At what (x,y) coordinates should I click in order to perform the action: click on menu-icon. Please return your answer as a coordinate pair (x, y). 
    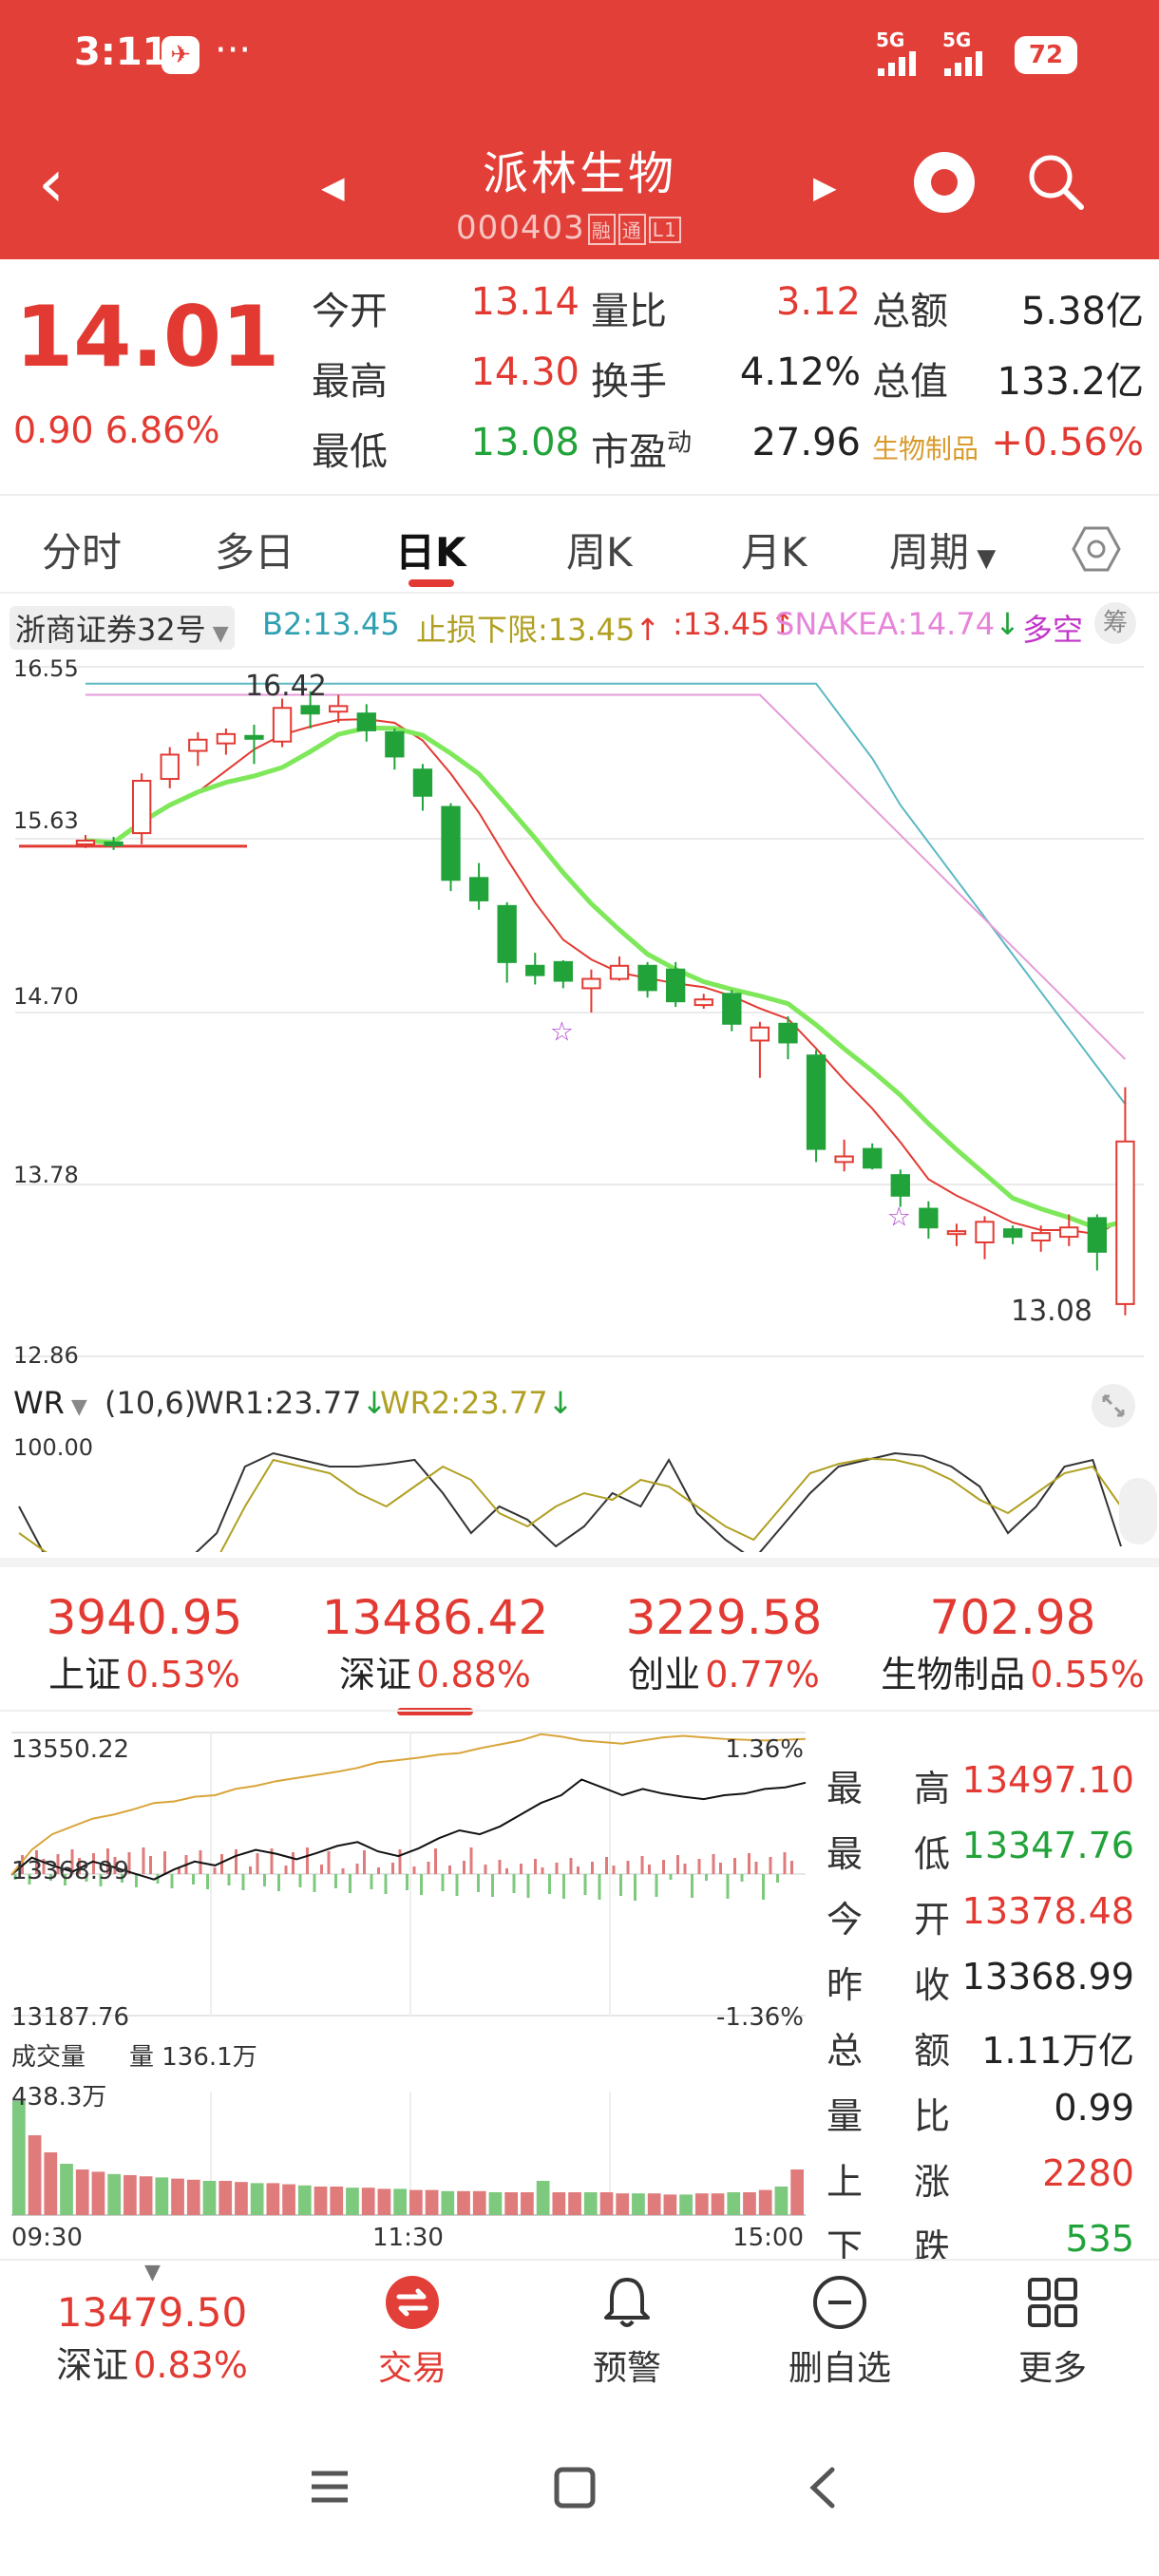
    Looking at the image, I should click on (330, 2487).